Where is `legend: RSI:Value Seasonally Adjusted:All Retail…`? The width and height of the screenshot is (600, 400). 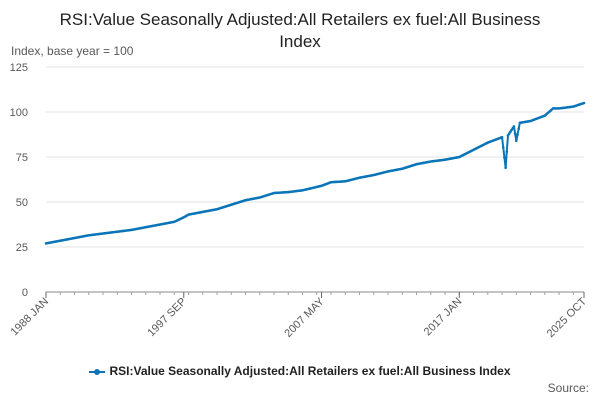 legend: RSI:Value Seasonally Adjusted:All Retail… is located at coordinates (300, 371).